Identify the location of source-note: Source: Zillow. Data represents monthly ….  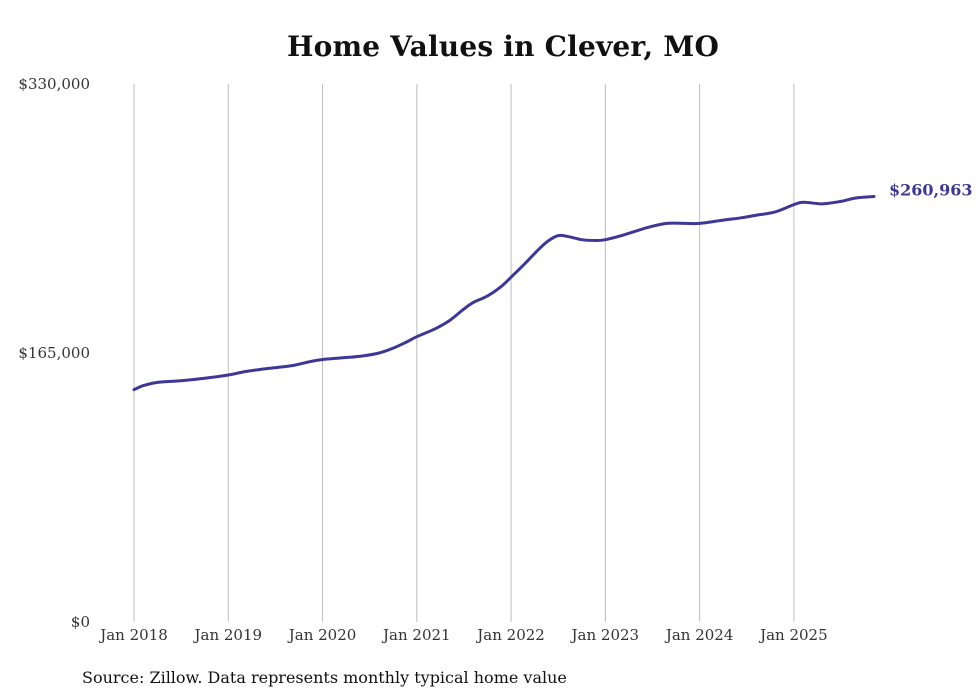
(324, 677).